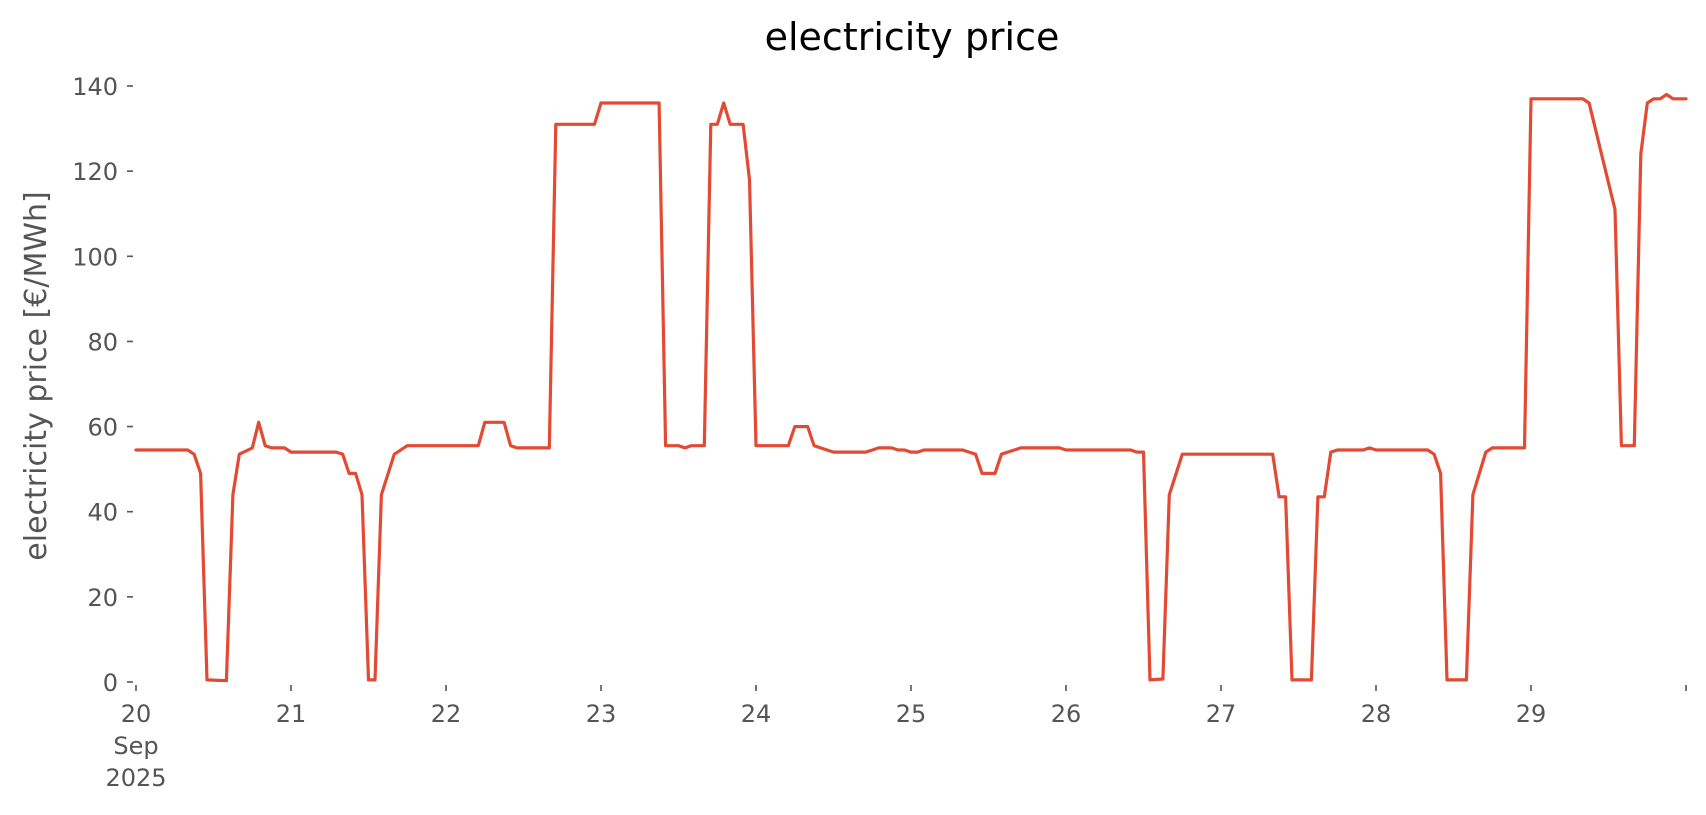 The image size is (1706, 815). I want to click on y-axis-label: electricity price [€/MWh], so click(36, 375).